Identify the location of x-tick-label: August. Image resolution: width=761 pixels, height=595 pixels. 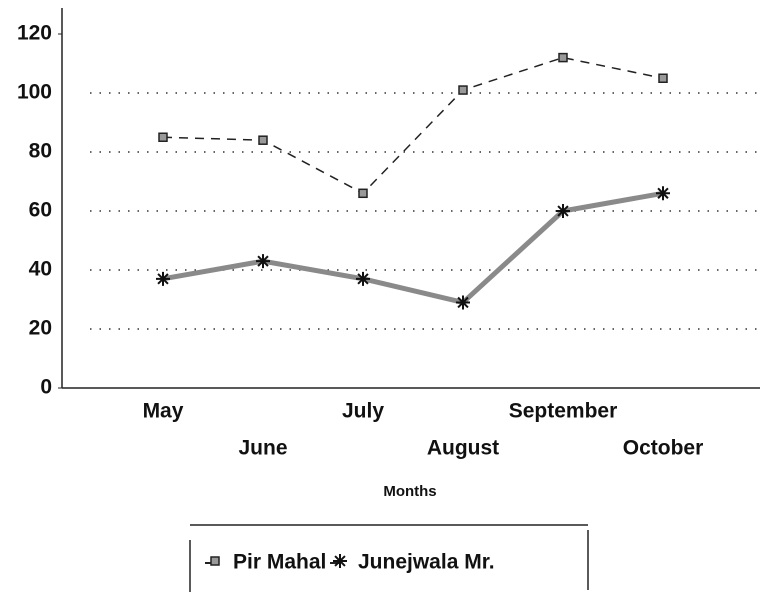
(463, 448).